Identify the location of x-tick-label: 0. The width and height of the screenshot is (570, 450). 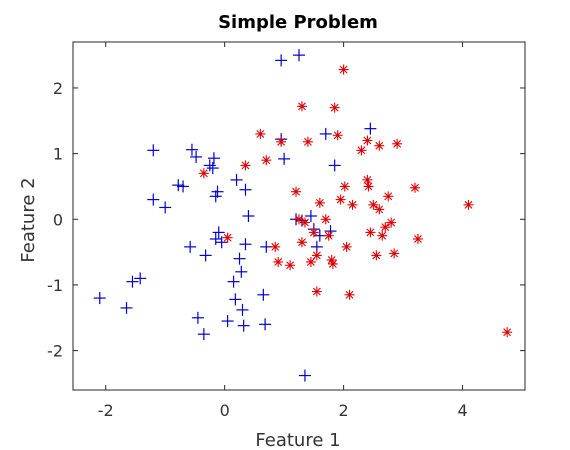
(225, 410).